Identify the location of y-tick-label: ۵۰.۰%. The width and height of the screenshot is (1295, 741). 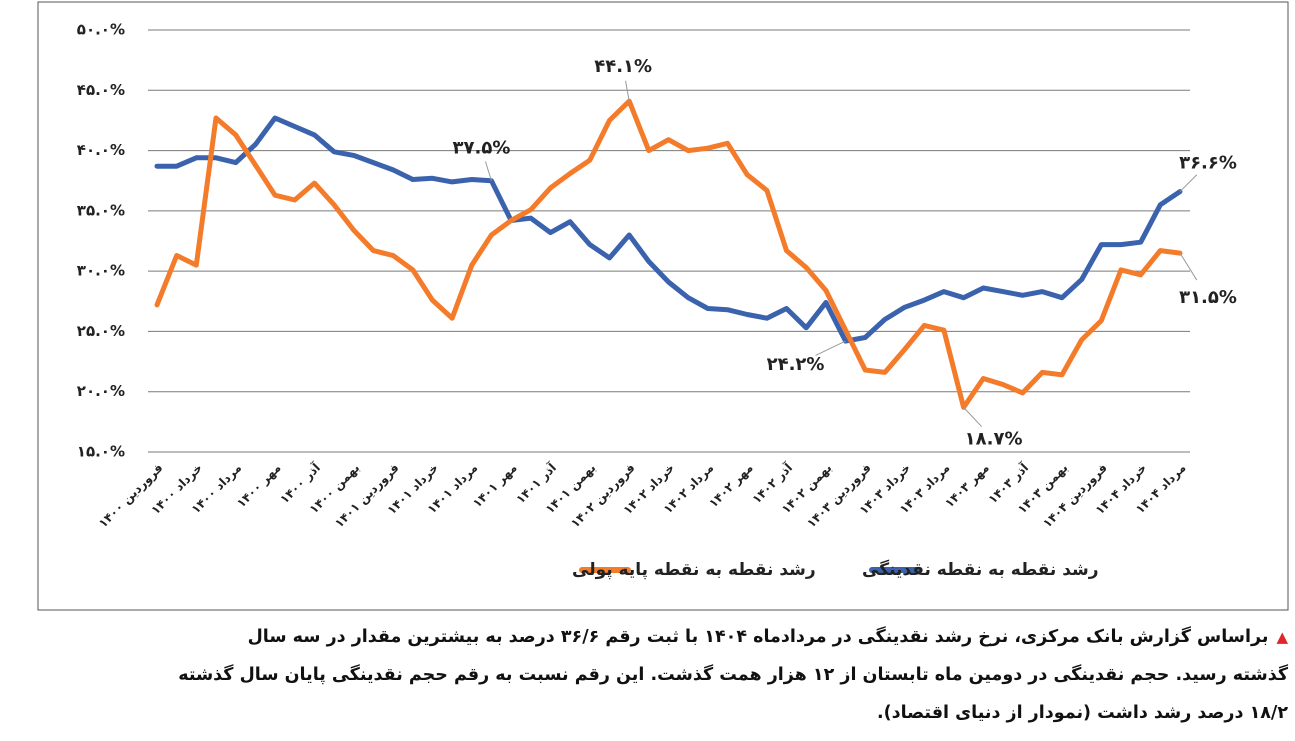
(101, 30).